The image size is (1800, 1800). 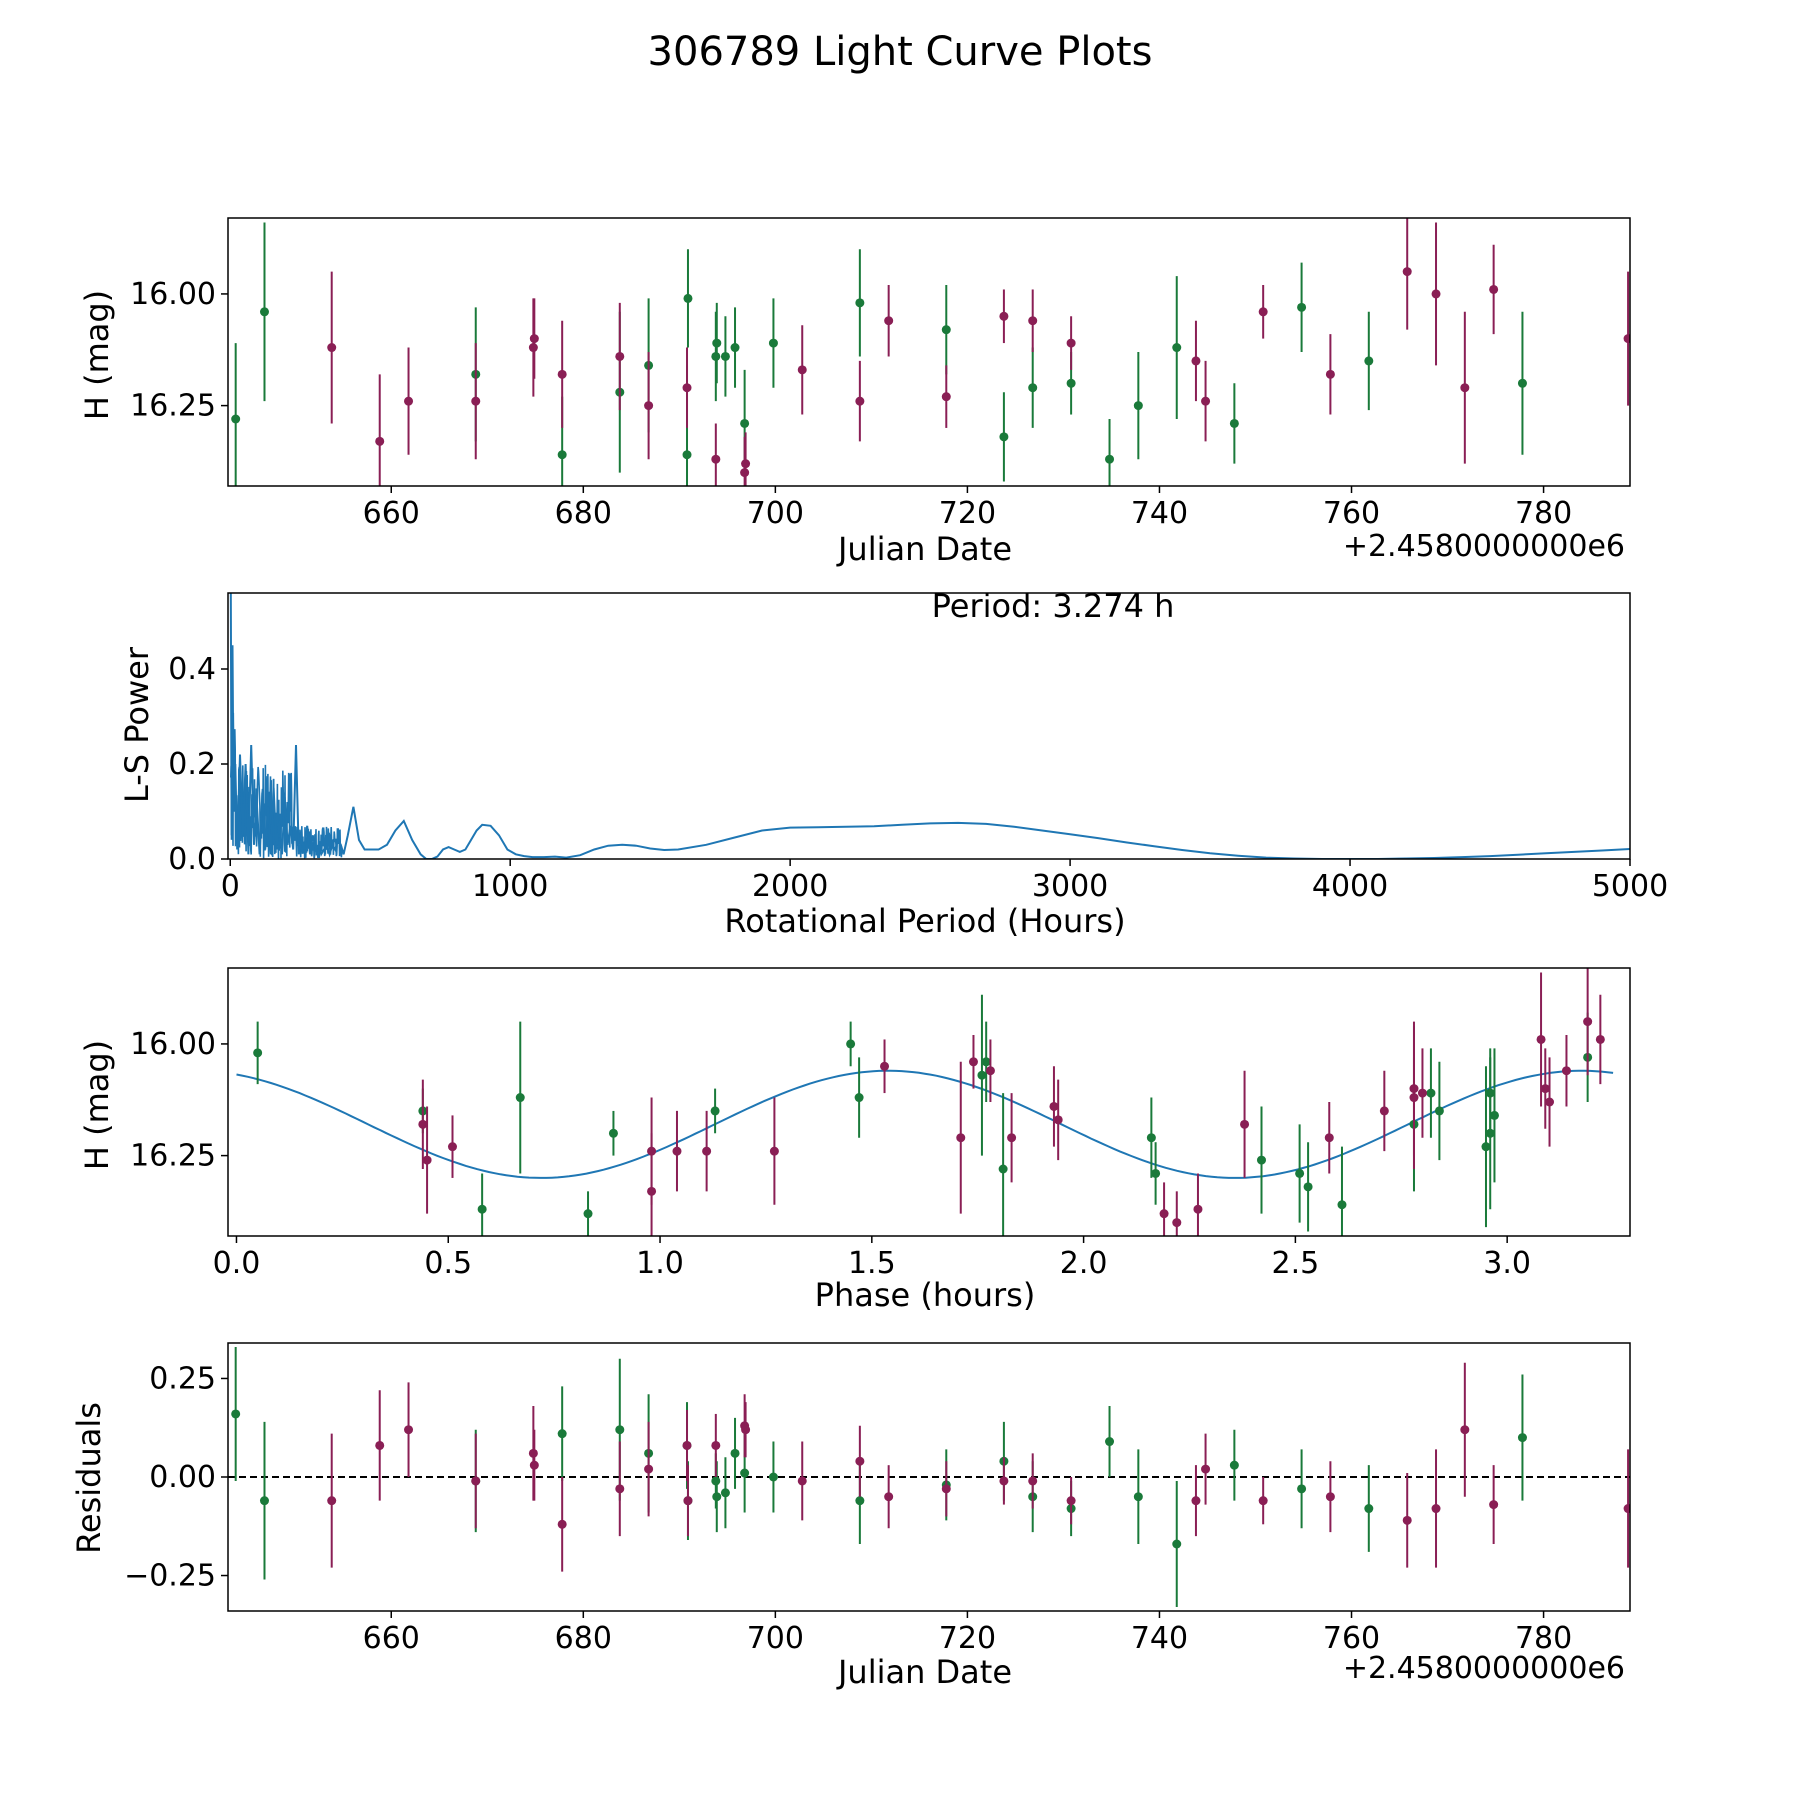 What do you see at coordinates (1484, 1668) in the screenshot?
I see `panel-residuals-x-offset: +2.4580000000e6` at bounding box center [1484, 1668].